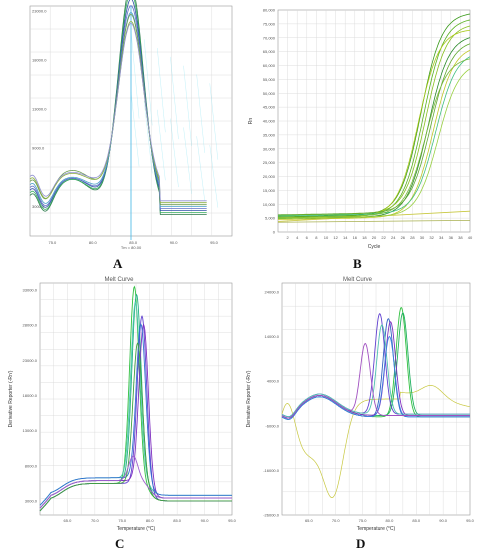 The image size is (477, 552). What do you see at coordinates (39, 59) in the screenshot?
I see `a-ytick-label: 18000.0` at bounding box center [39, 59].